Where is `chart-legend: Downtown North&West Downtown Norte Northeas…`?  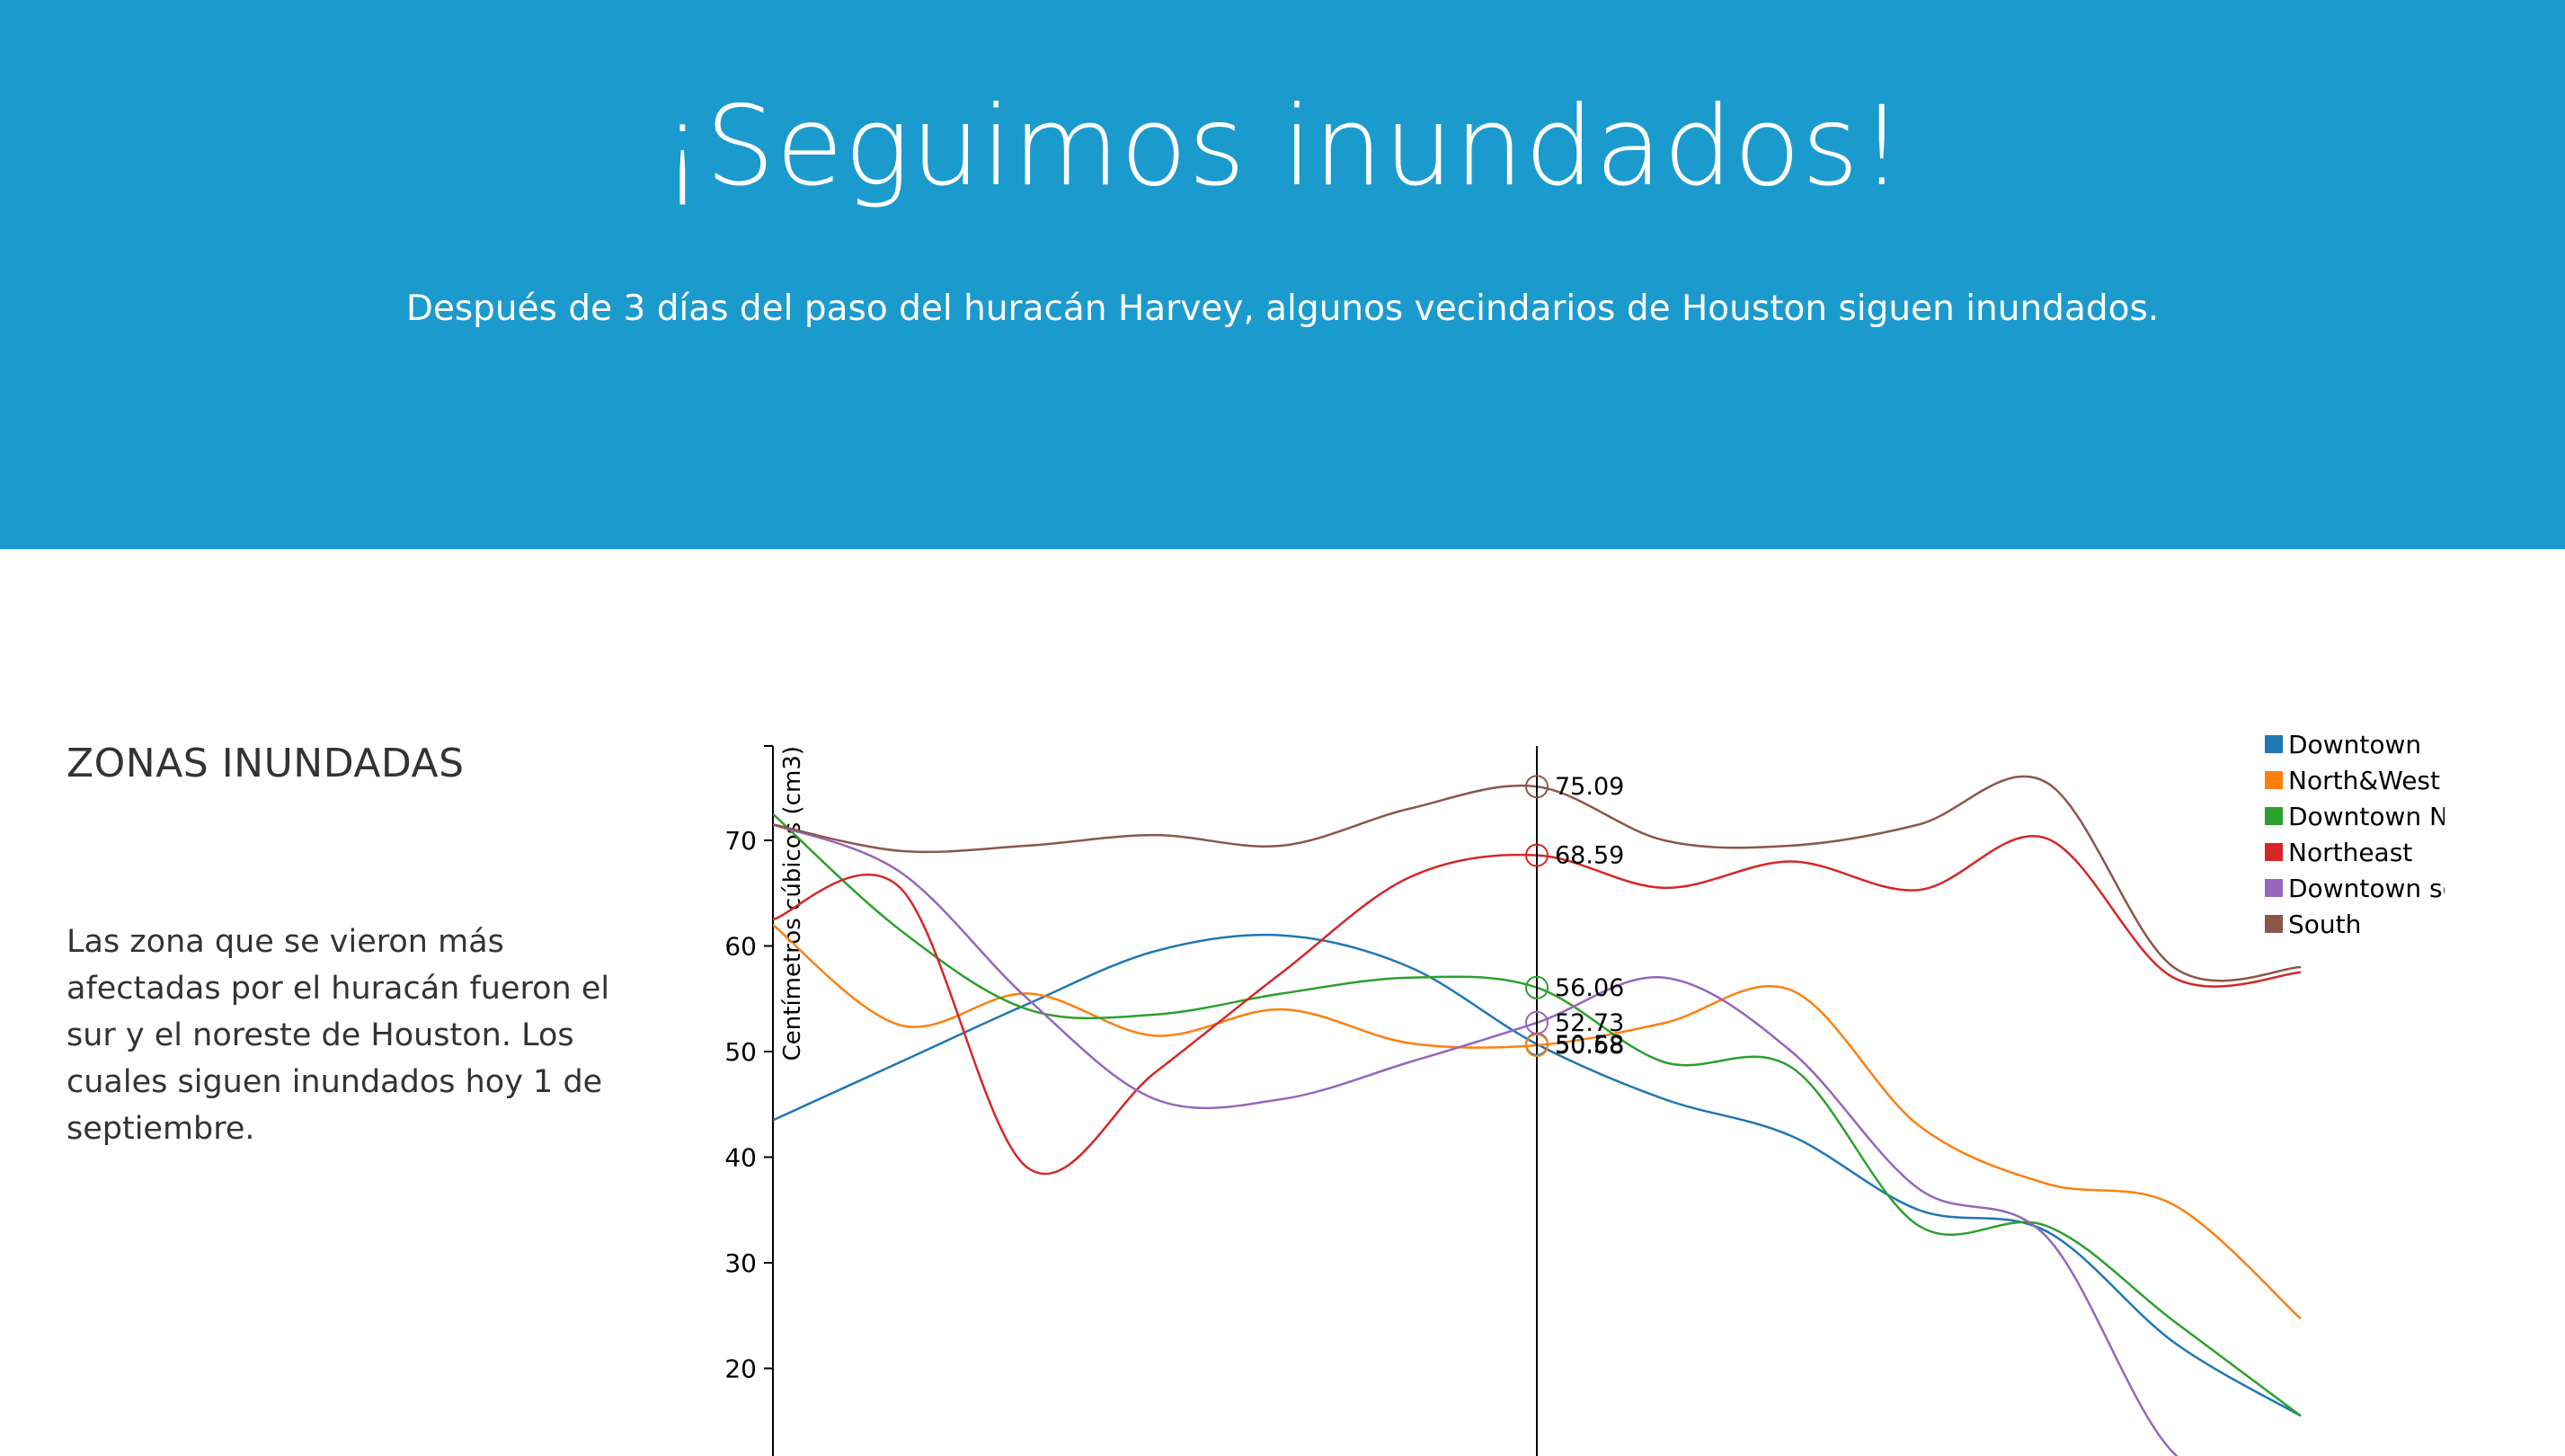 chart-legend: Downtown North&West Downtown Norte Northeas… is located at coordinates (2373, 835).